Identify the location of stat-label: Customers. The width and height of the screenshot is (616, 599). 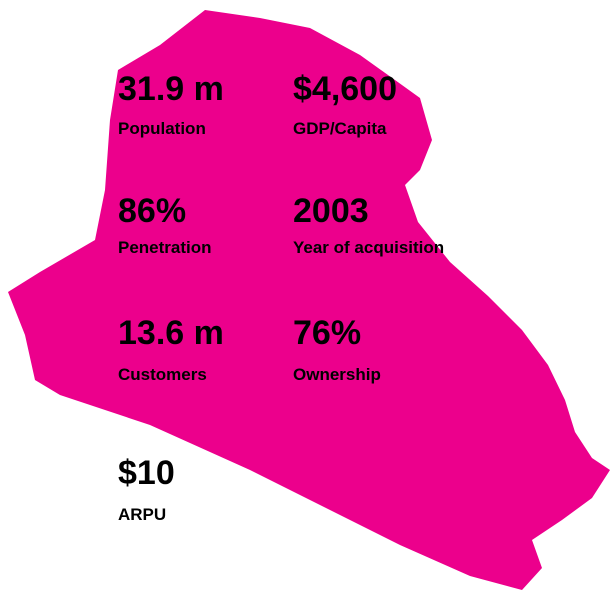
(162, 374).